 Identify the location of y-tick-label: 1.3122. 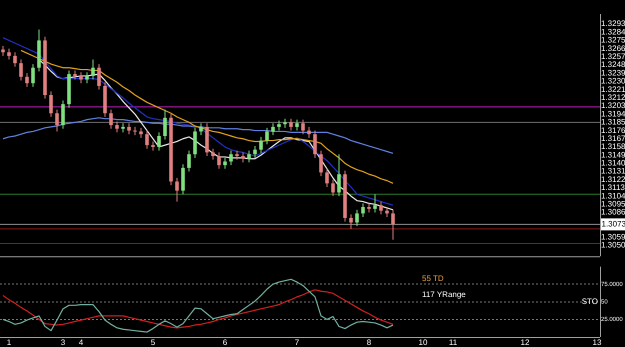
(613, 179).